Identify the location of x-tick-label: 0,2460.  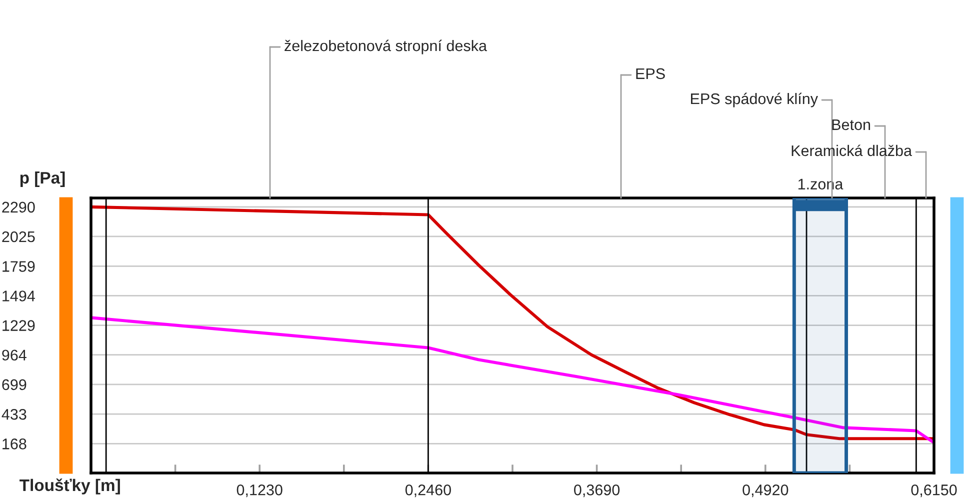
(428, 491).